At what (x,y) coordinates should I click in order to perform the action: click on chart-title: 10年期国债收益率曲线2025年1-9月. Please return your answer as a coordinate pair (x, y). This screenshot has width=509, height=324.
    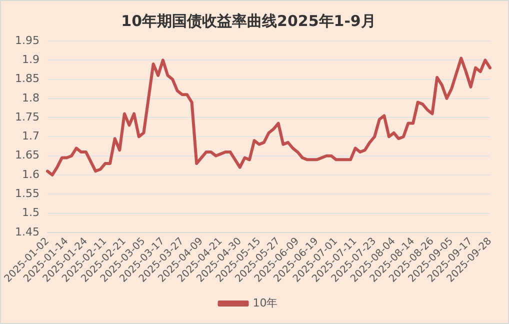
    Looking at the image, I should click on (248, 21).